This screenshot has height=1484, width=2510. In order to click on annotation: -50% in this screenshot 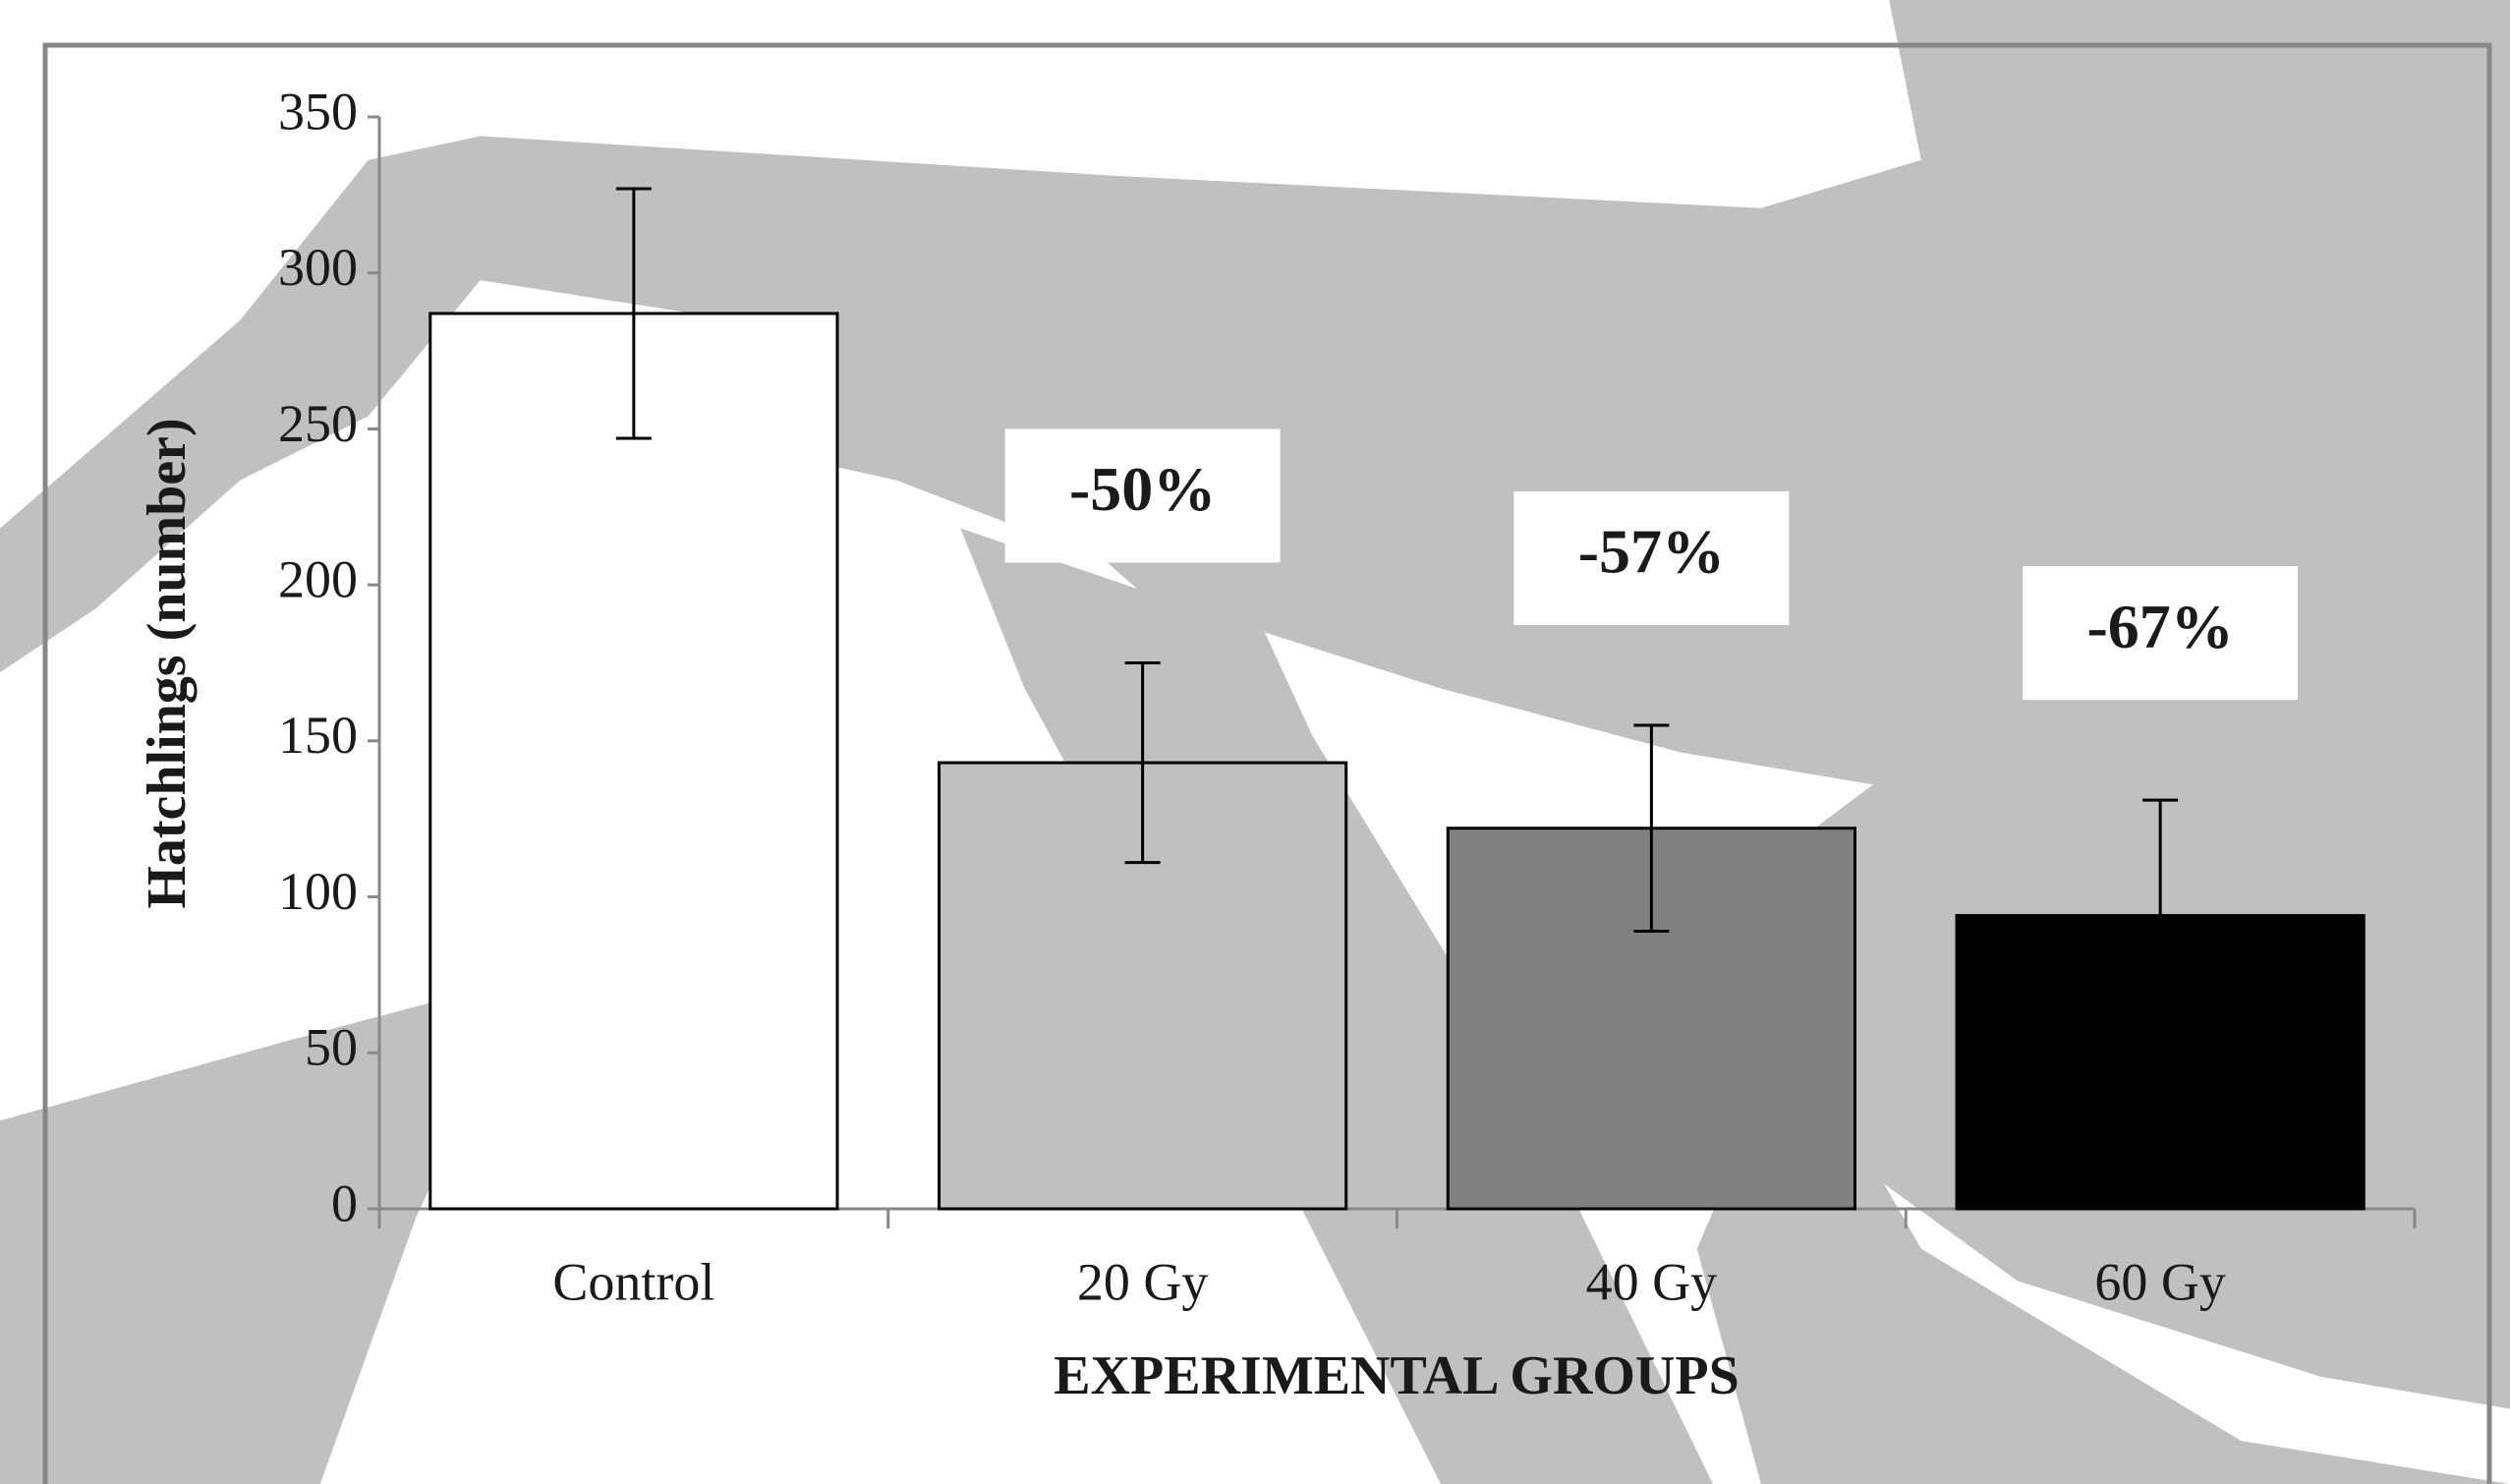, I will do `click(1142, 489)`.